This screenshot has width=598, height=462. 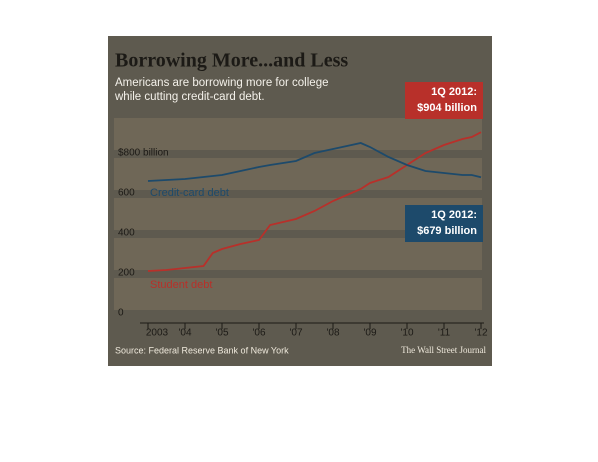 What do you see at coordinates (369, 333) in the screenshot?
I see `x-tick-label: '09` at bounding box center [369, 333].